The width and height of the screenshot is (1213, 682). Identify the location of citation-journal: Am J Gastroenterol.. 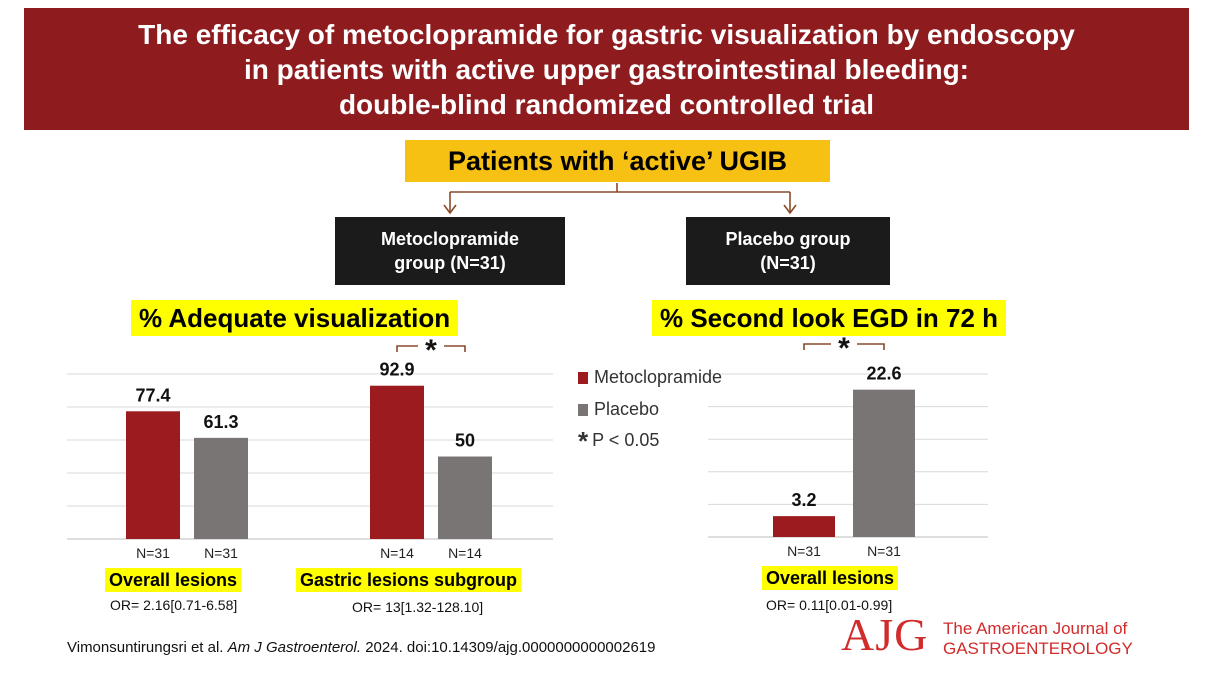
(294, 647).